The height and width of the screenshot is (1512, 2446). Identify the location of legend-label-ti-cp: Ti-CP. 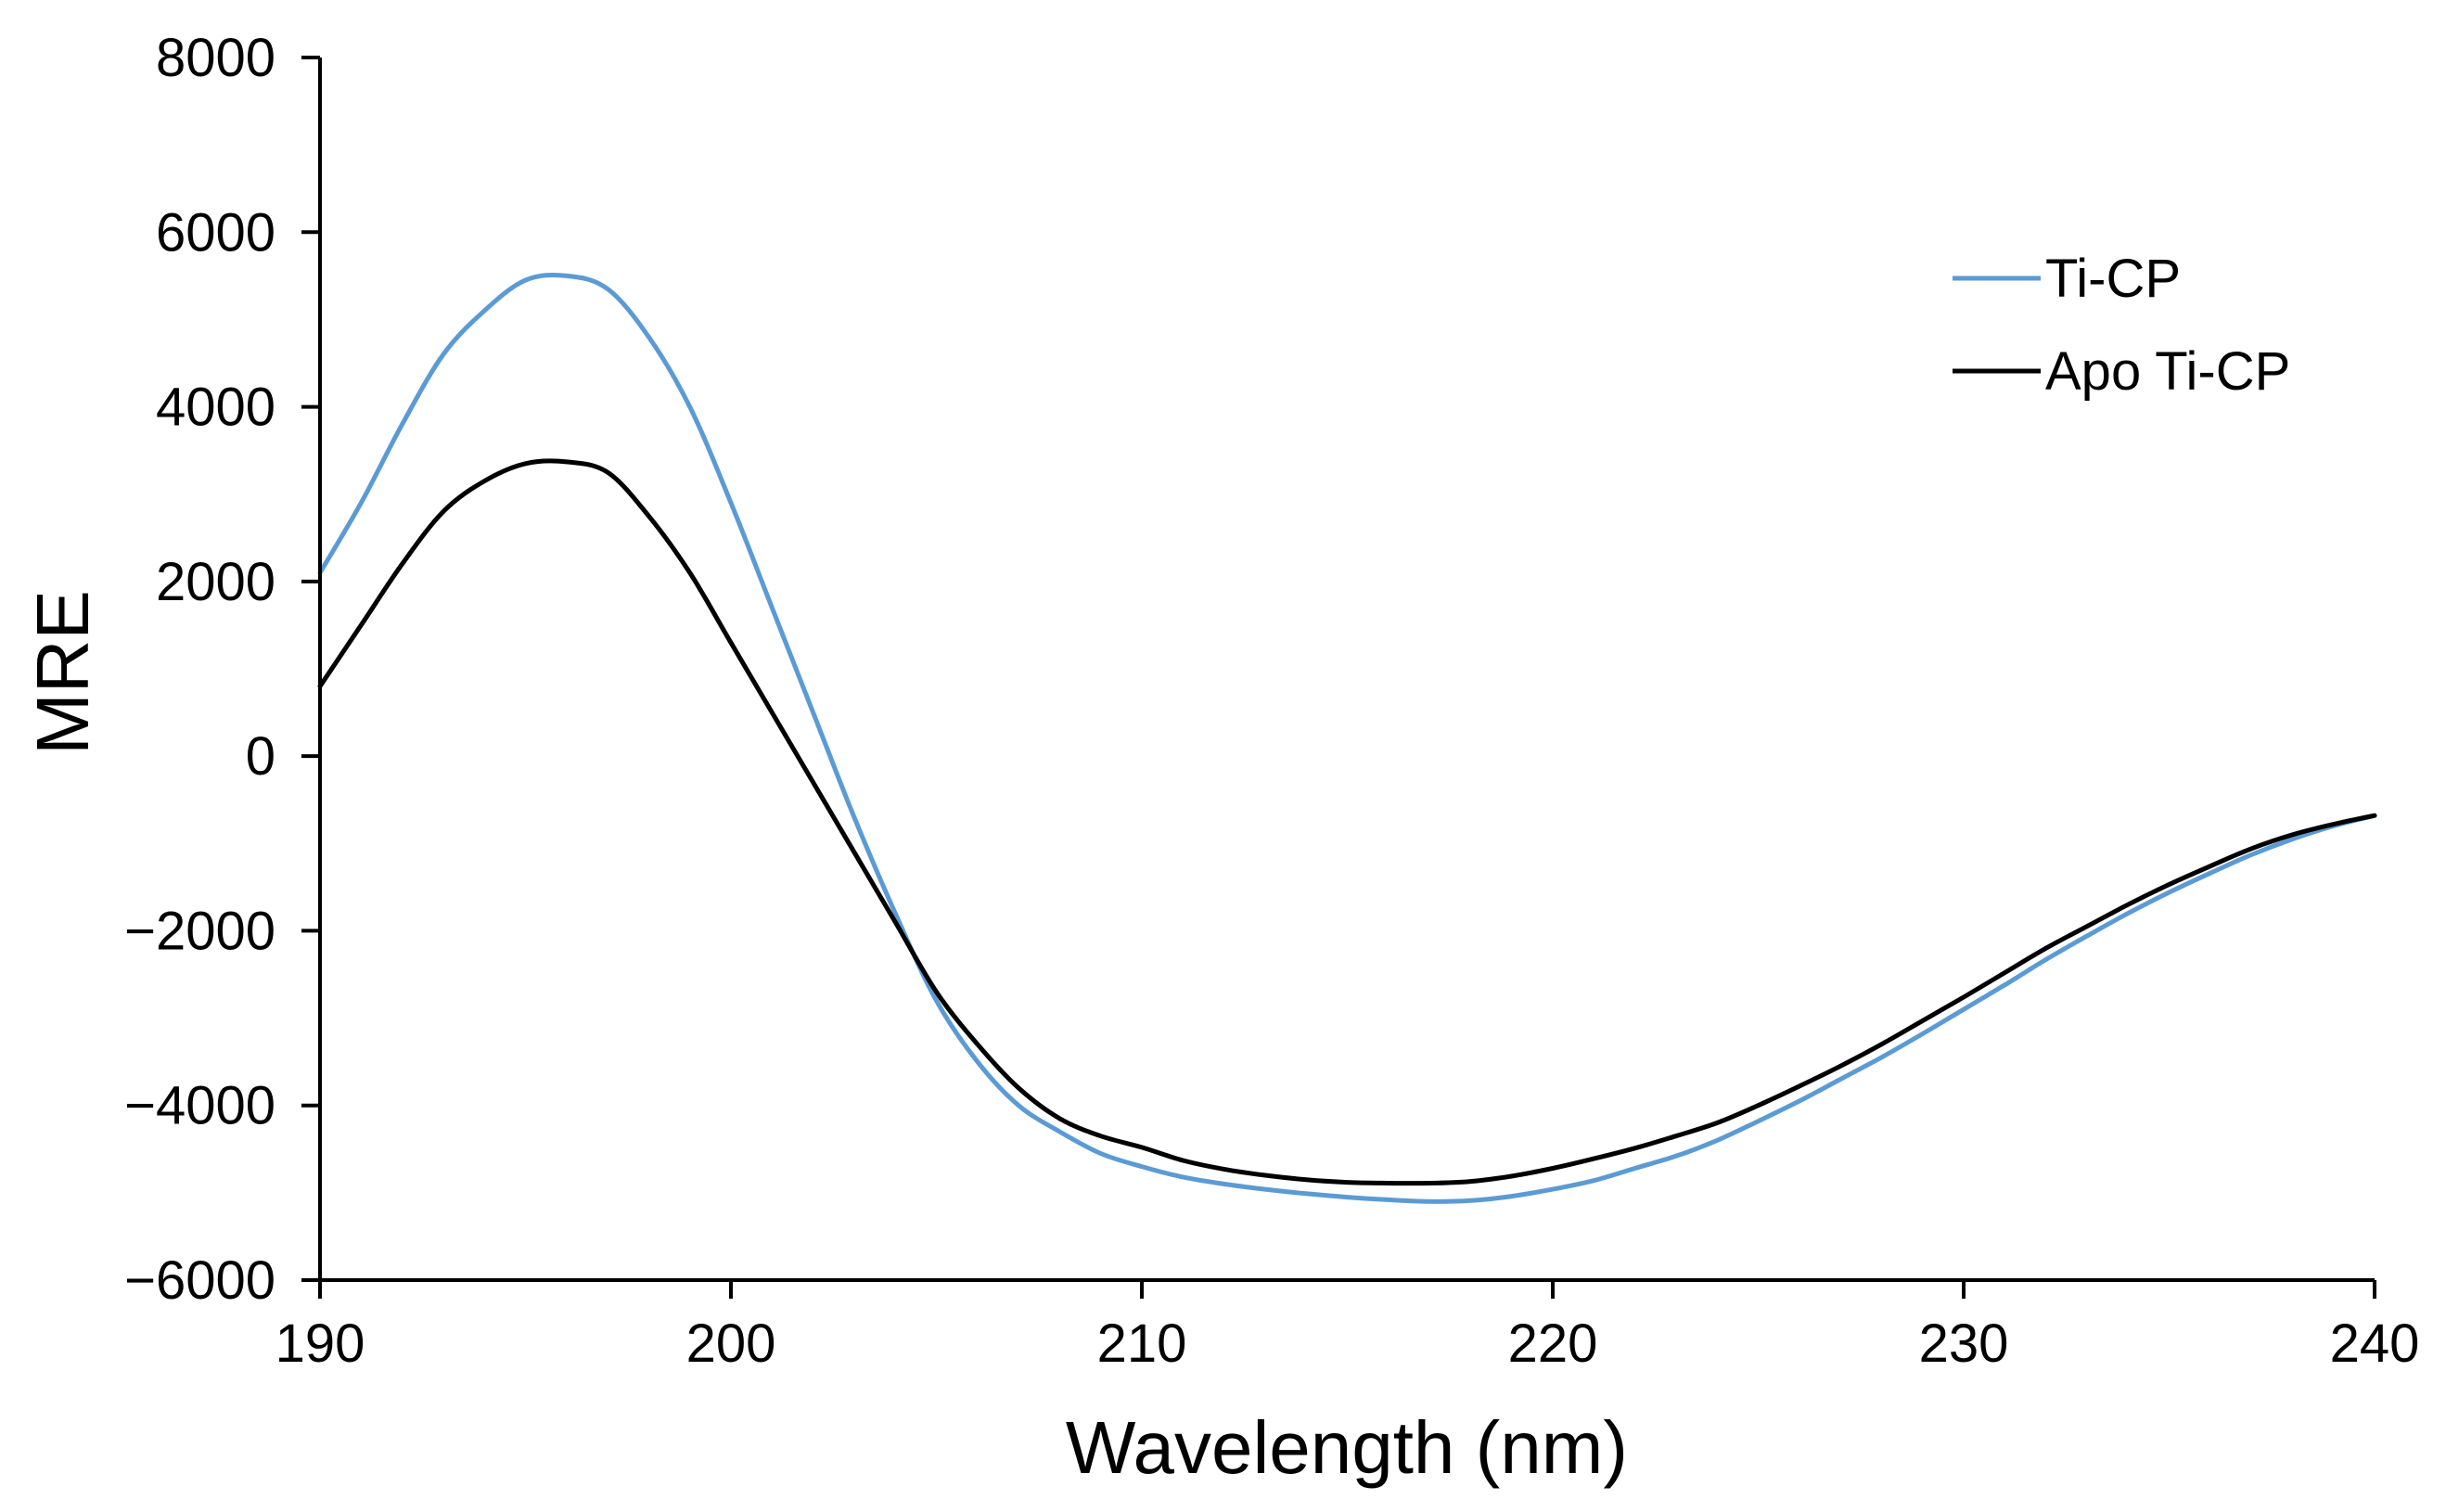
(2113, 279).